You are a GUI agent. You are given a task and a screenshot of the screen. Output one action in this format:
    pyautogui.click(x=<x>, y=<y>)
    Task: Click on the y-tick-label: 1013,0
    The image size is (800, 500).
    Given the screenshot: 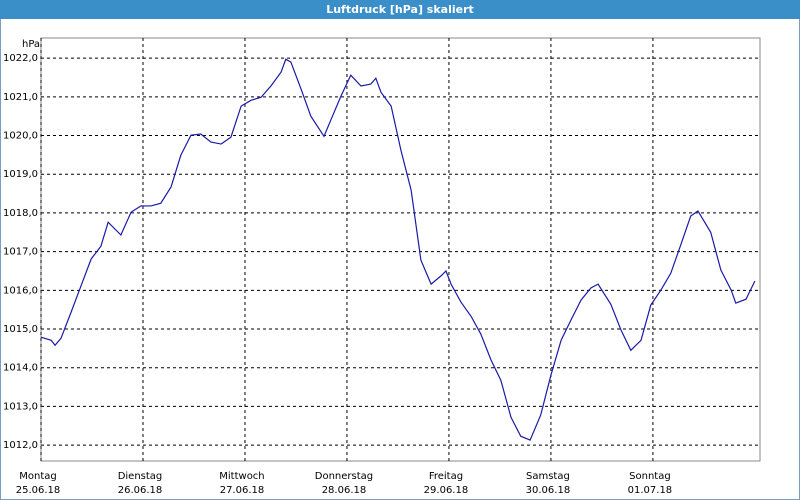 What is the action you would take?
    pyautogui.click(x=20, y=406)
    